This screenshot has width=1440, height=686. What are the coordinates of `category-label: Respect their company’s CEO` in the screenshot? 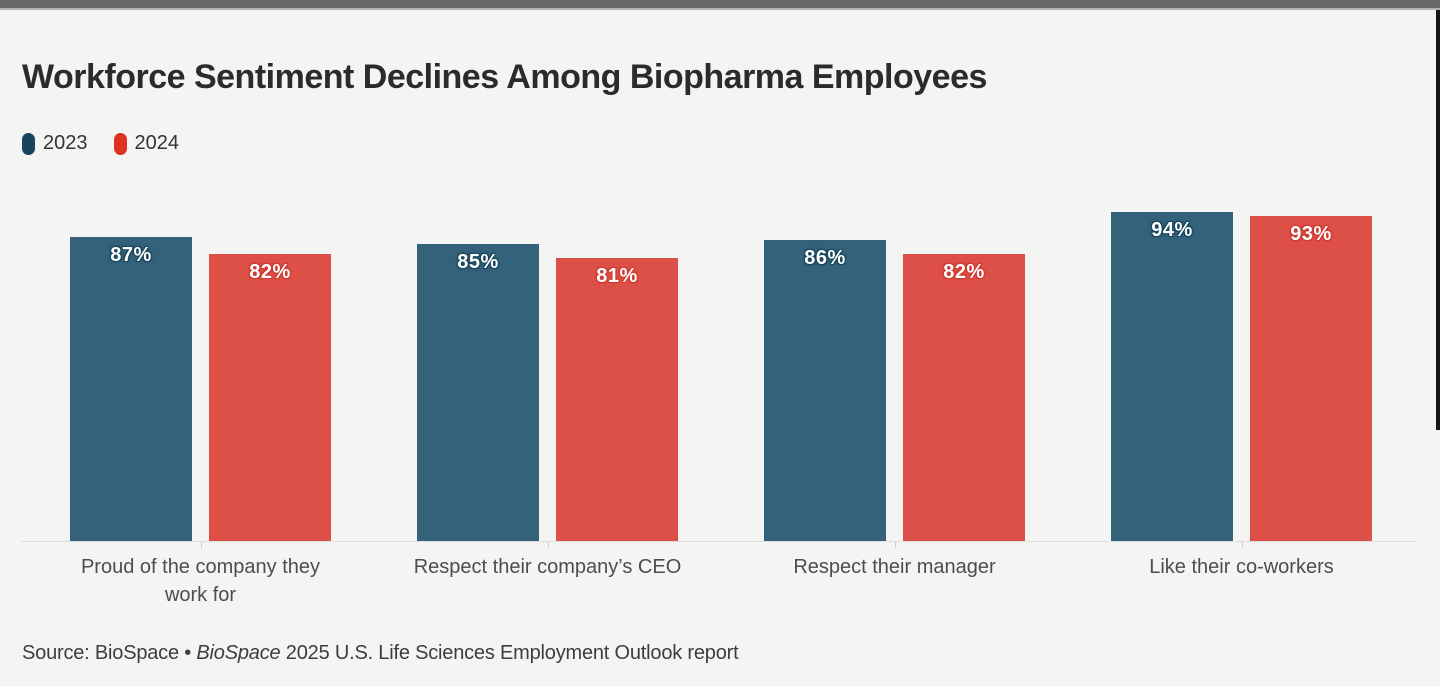 It's located at (547, 567).